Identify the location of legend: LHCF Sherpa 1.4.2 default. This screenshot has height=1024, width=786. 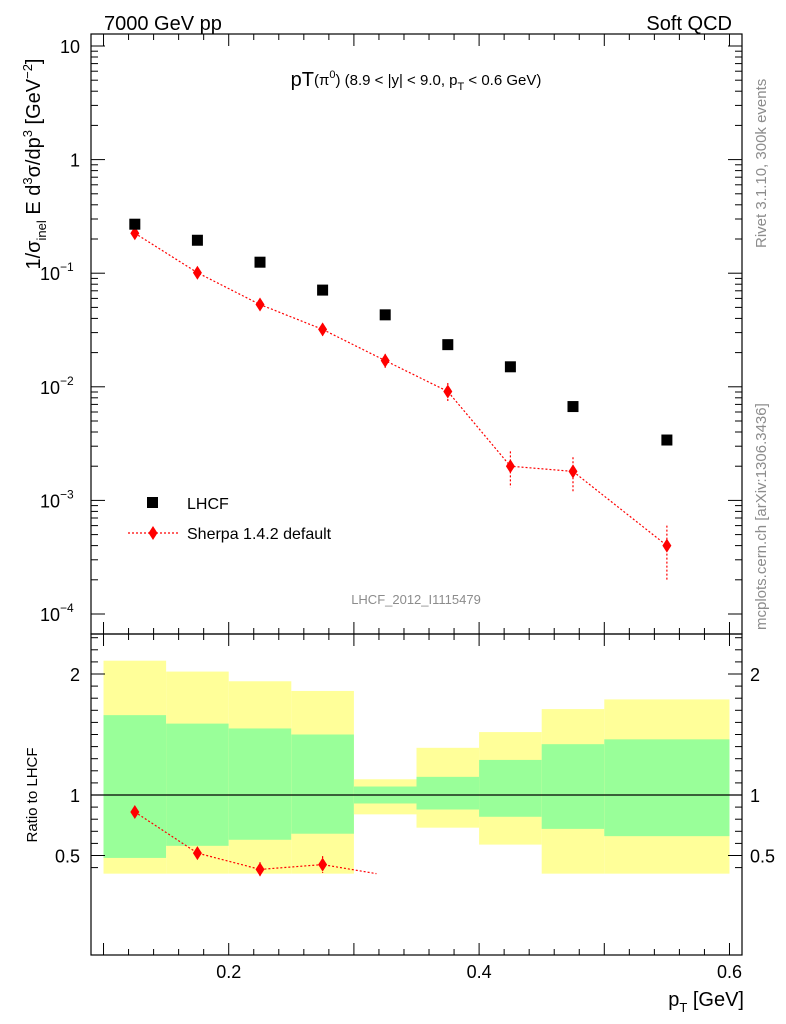
(230, 519).